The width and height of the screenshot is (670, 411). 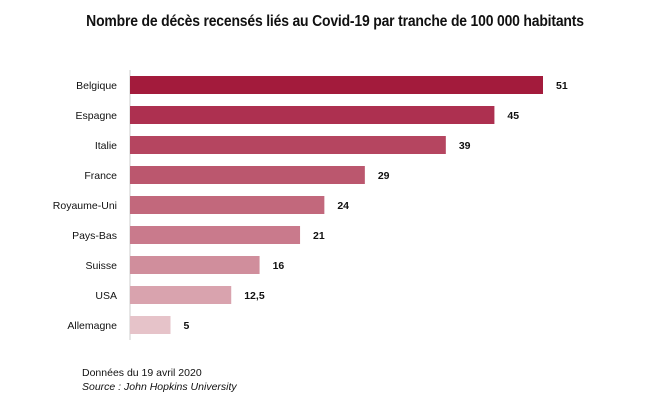 I want to click on value-label: 51, so click(x=562, y=86).